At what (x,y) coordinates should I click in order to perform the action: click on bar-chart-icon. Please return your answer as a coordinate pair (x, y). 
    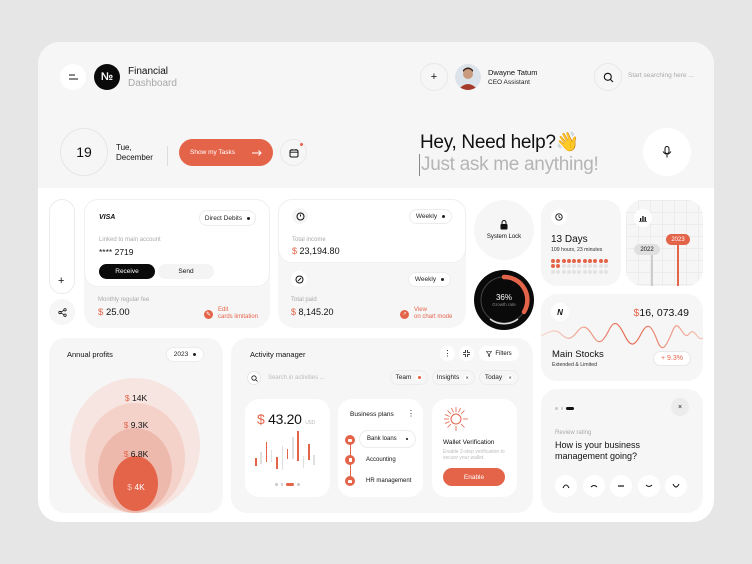
    Looking at the image, I should click on (643, 219).